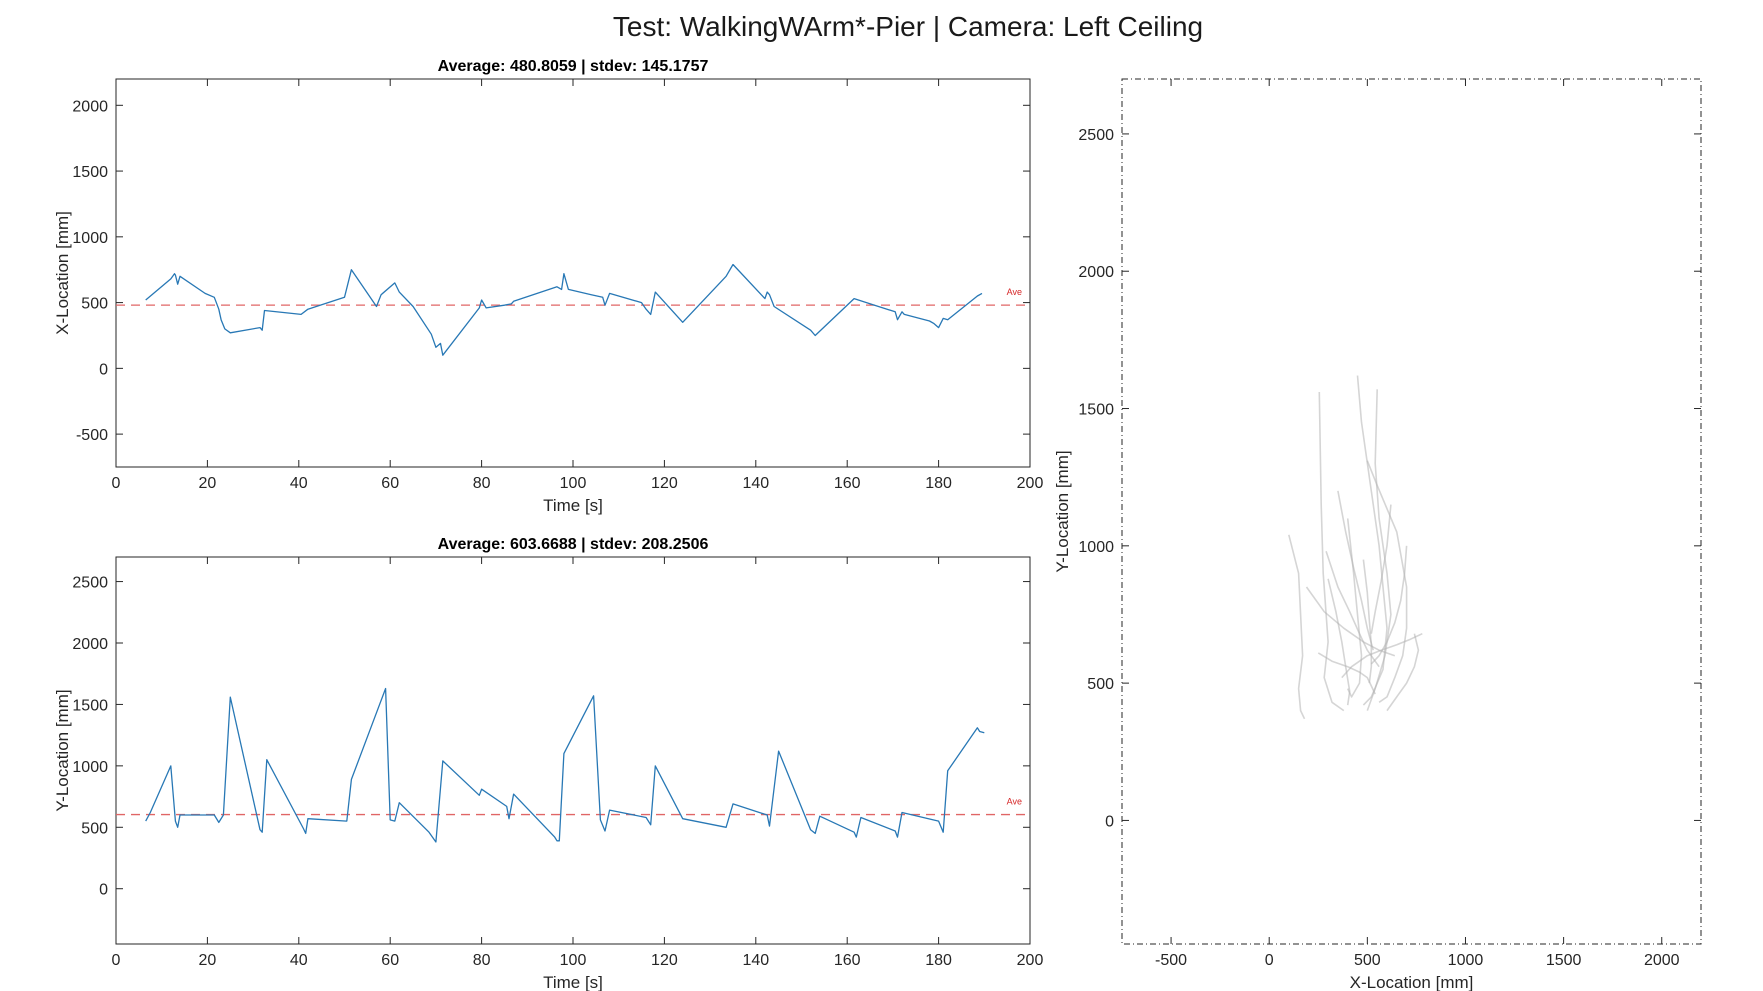 This screenshot has width=1763, height=991. I want to click on chart-title: Average: 480.8059 | stdev: 145.1757, so click(573, 66).